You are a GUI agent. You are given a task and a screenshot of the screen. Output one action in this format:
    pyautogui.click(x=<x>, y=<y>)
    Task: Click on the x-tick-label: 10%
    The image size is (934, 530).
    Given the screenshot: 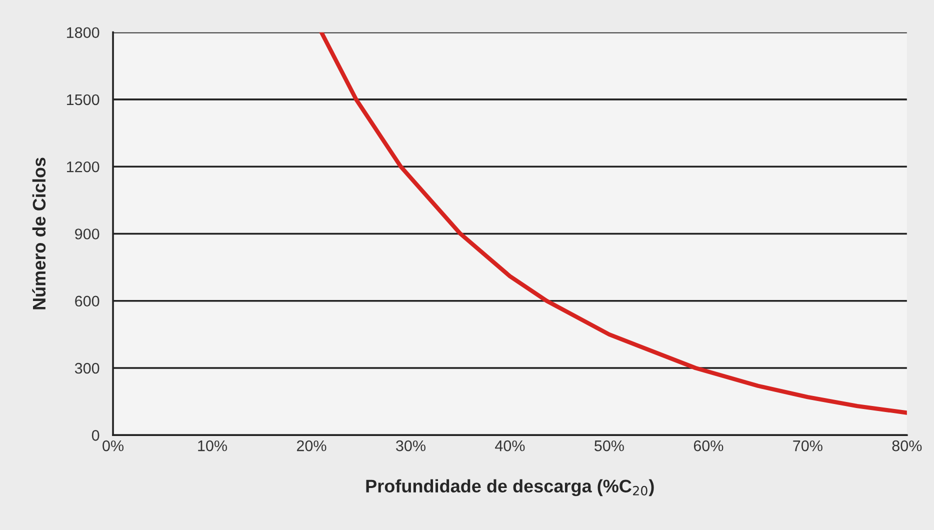 What is the action you would take?
    pyautogui.click(x=212, y=446)
    